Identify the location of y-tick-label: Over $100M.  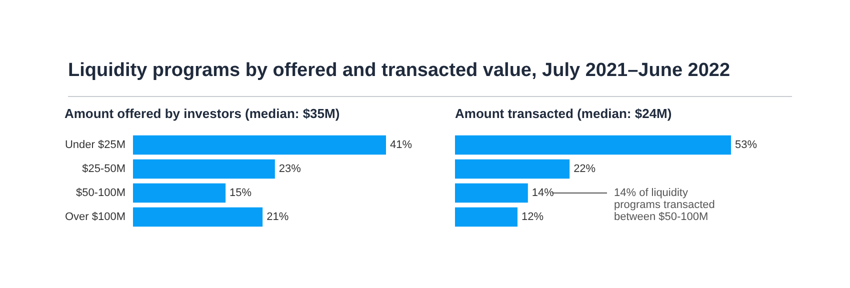
(95, 217).